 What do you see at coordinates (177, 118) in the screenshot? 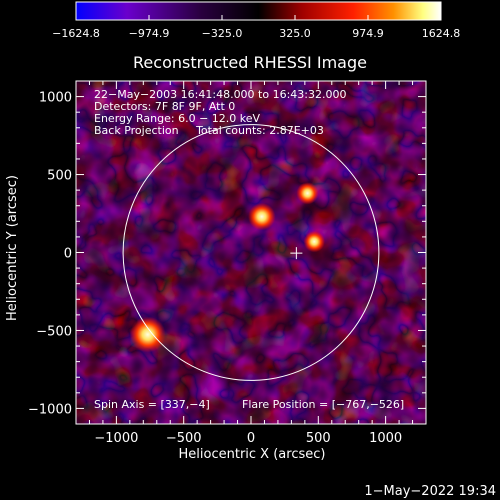
I see `info-line-3: Energy Range: 6.0 − 12.0 keV` at bounding box center [177, 118].